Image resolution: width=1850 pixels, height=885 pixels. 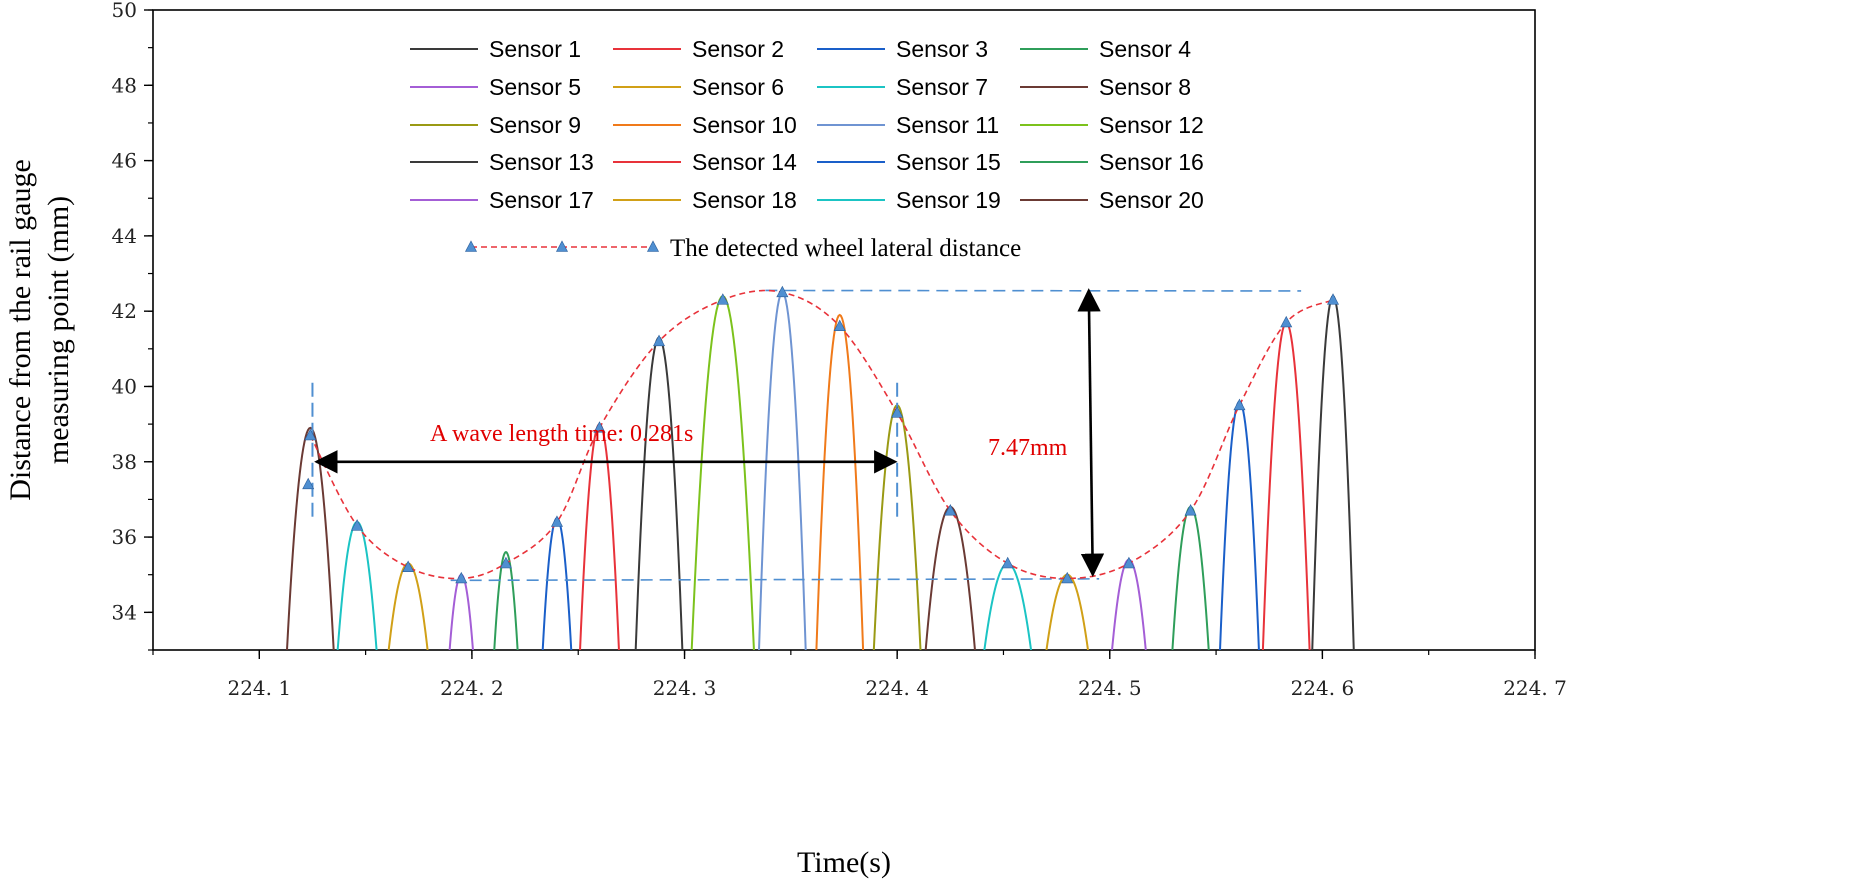 What do you see at coordinates (535, 49) in the screenshot?
I see `legend-label: Sensor 1` at bounding box center [535, 49].